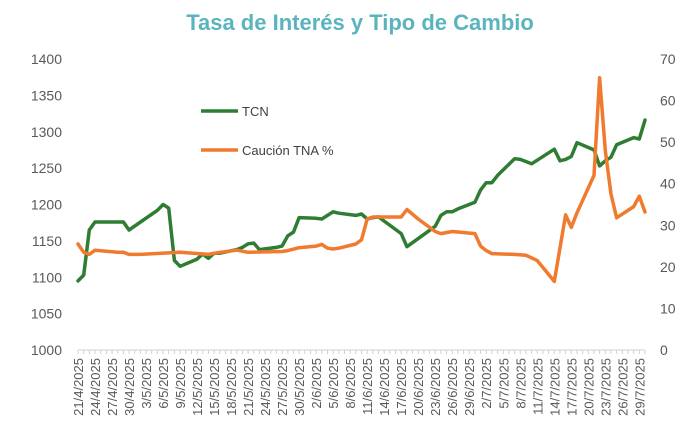 Image resolution: width=697 pixels, height=436 pixels. Describe the element at coordinates (146, 383) in the screenshot. I see `x-tick-label: 3/5/2025` at that location.